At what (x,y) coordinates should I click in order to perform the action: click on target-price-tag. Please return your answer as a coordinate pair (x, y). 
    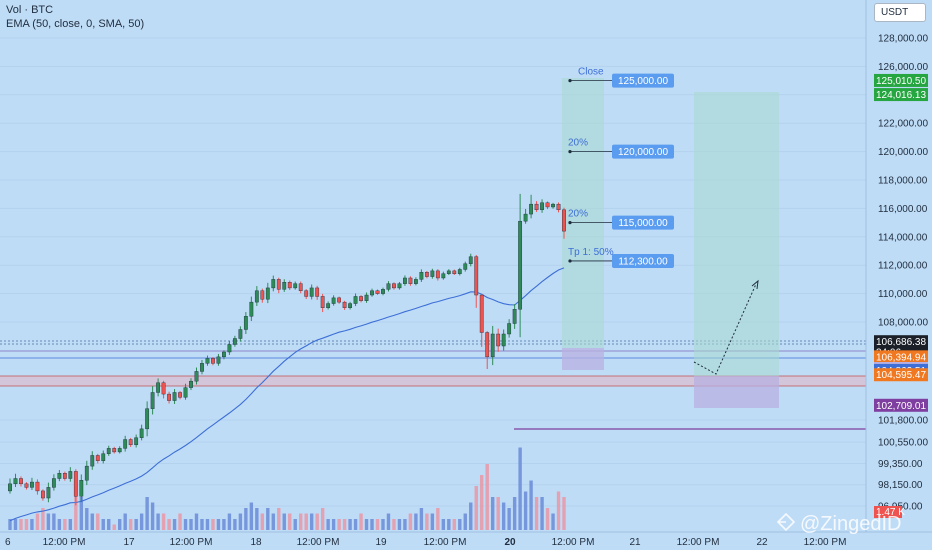
    Looking at the image, I should click on (643, 151).